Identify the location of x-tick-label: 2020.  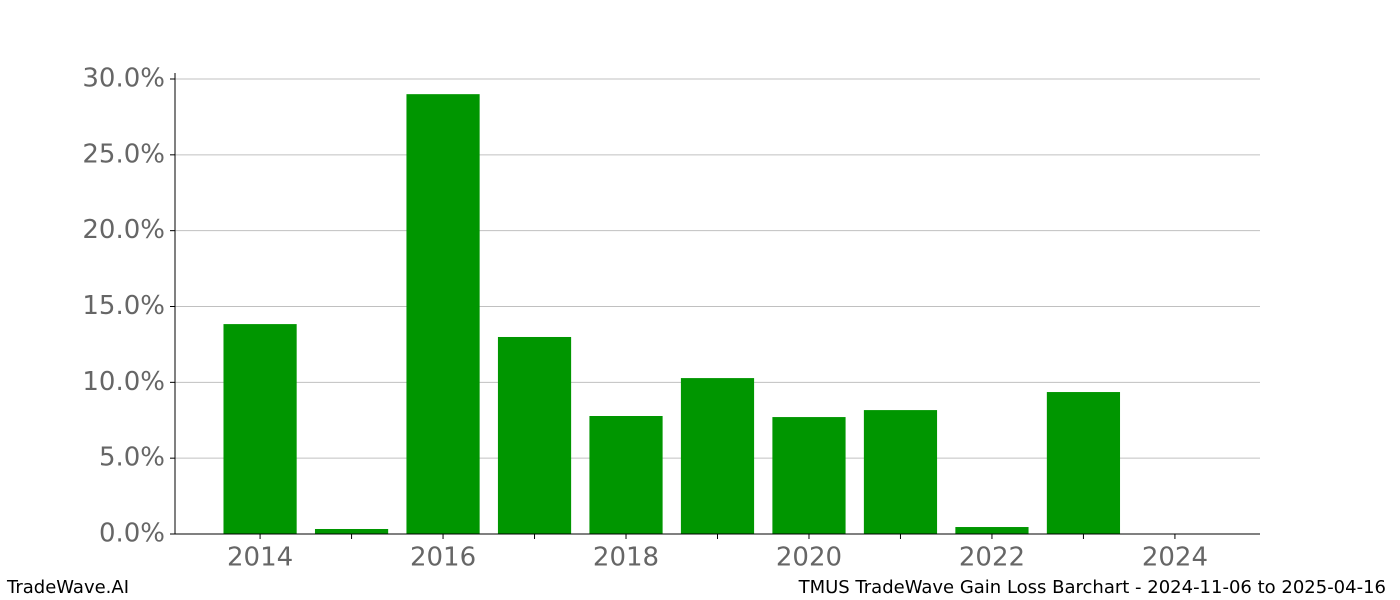
(809, 558).